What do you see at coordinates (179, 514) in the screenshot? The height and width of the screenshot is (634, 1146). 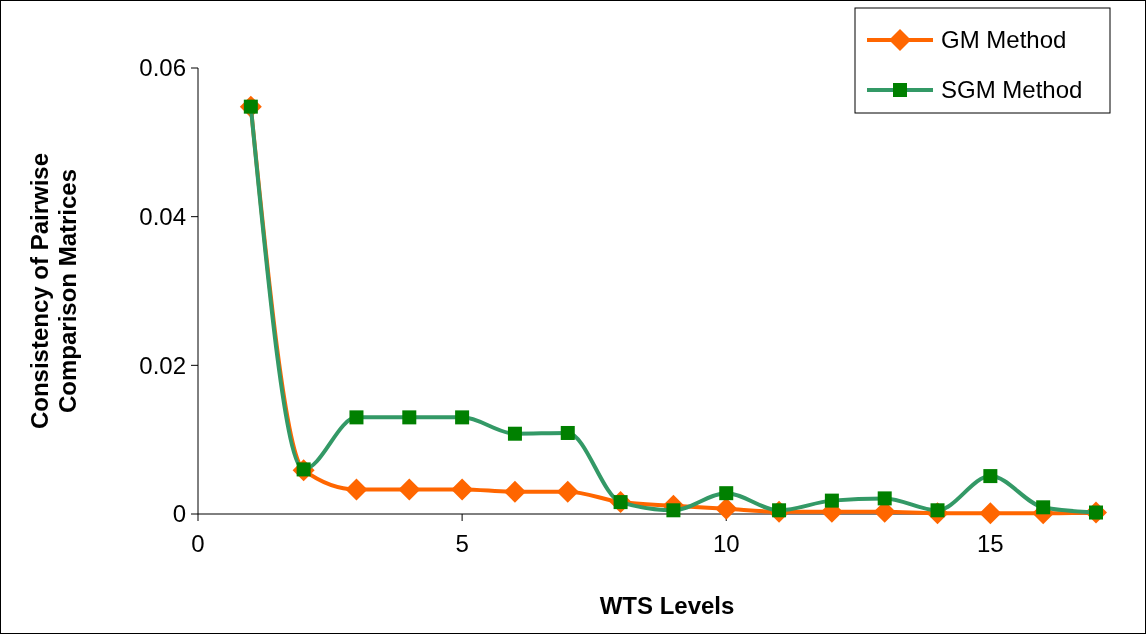 I see `y-tick-label: 0` at bounding box center [179, 514].